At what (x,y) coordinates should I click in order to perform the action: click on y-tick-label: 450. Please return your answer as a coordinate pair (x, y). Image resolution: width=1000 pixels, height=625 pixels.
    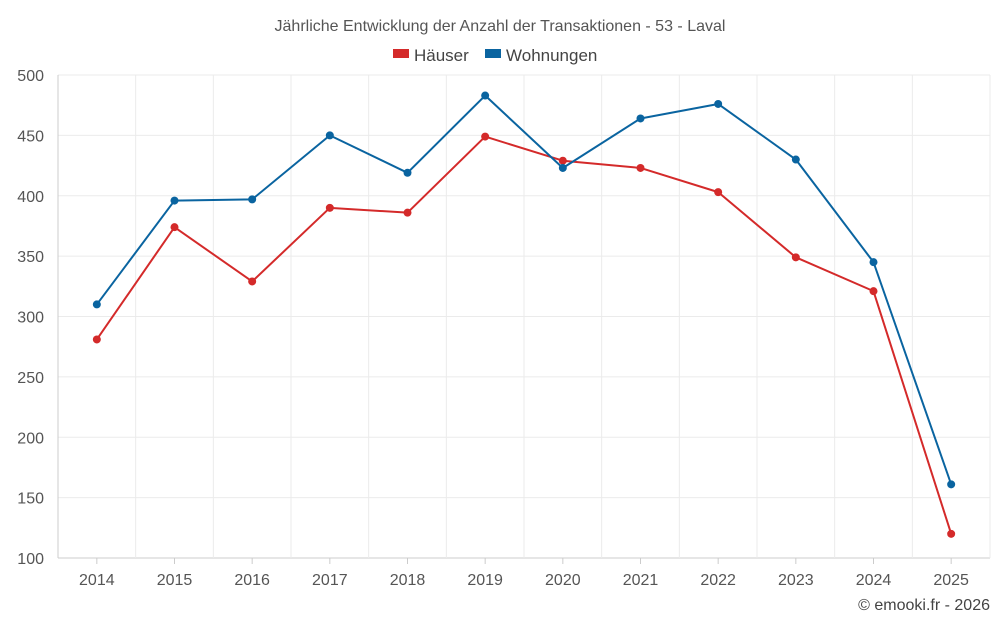
    Looking at the image, I should click on (30, 136).